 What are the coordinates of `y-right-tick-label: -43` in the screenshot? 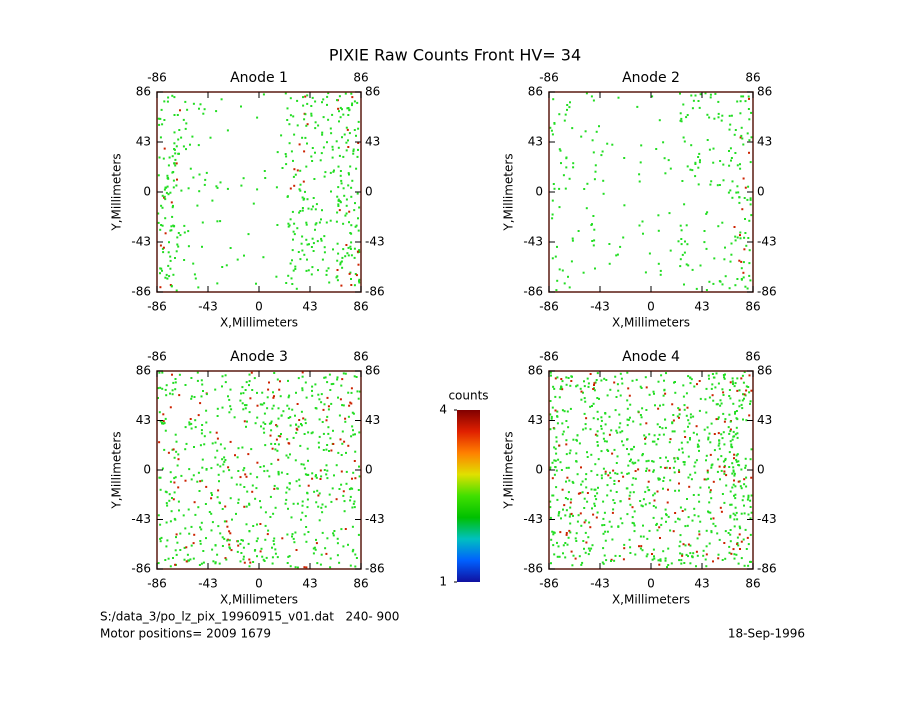 It's located at (767, 519).